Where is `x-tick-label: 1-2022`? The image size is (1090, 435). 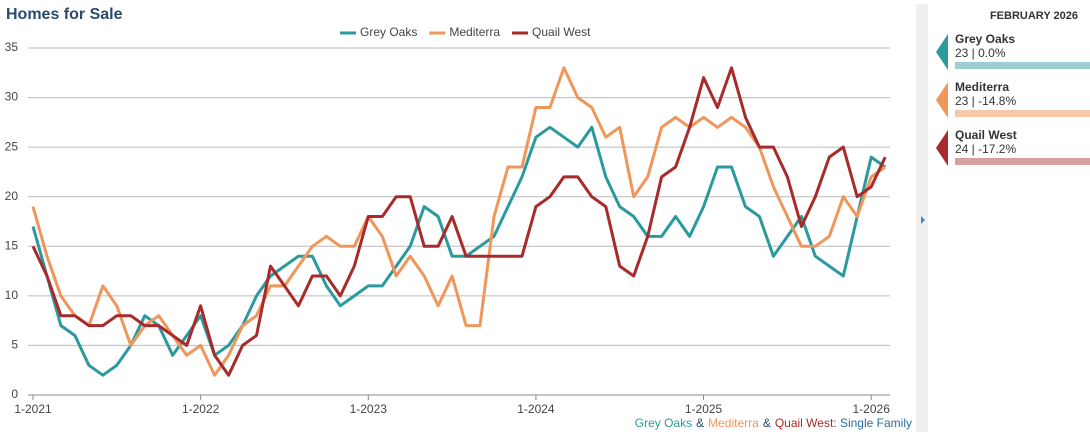 x-tick-label: 1-2022 is located at coordinates (201, 409).